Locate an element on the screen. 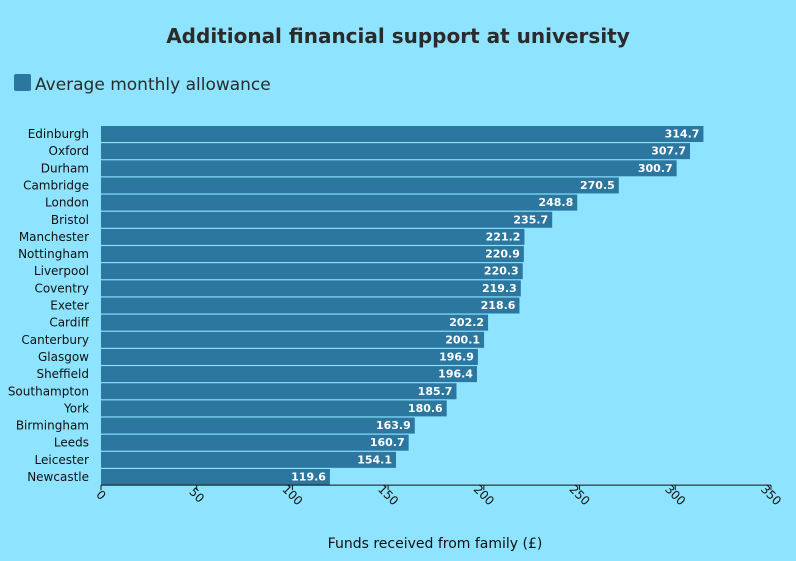 The height and width of the screenshot is (561, 796). x-tick-label: 250 is located at coordinates (580, 495).